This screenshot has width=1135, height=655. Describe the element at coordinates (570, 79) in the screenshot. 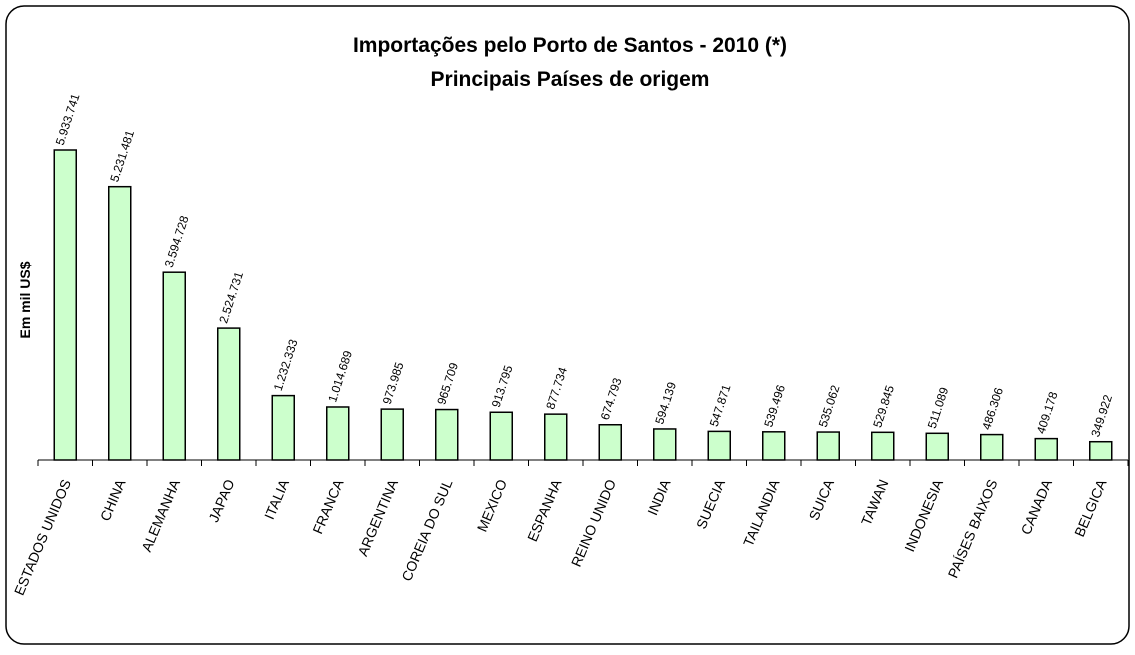

I see `chart-subtitle: Principais Países de origem` at that location.